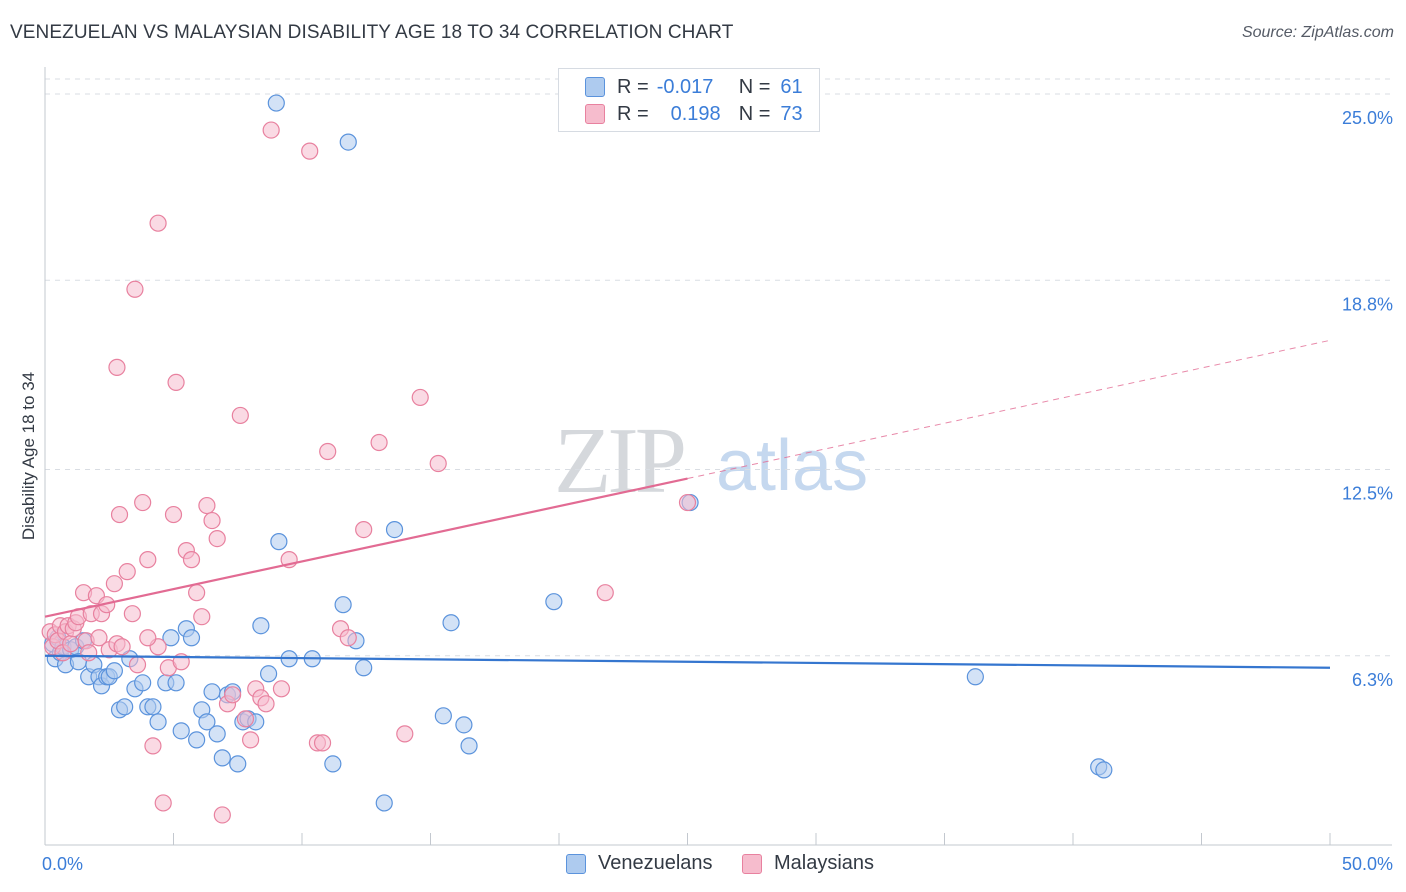 Image resolution: width=1406 pixels, height=892 pixels. What do you see at coordinates (655, 863) in the screenshot?
I see `legend-label-venezuelans: Venezuelans` at bounding box center [655, 863].